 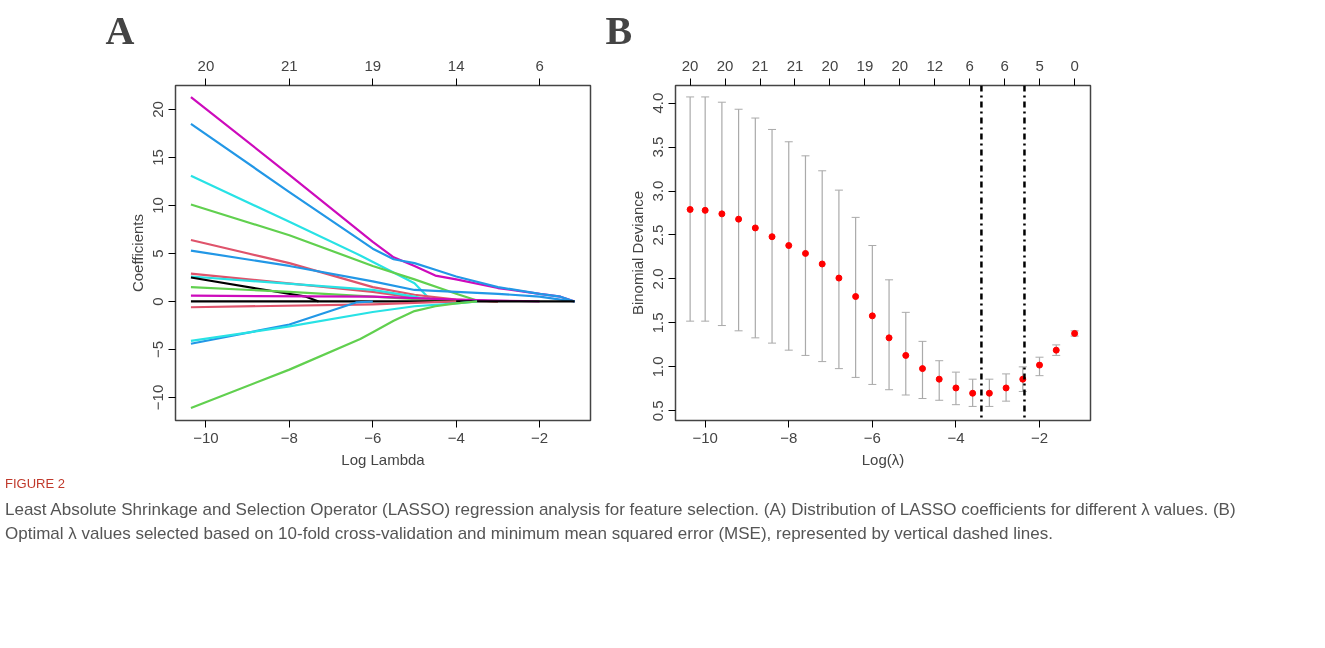 I want to click on x-axis-title: Log Lambda, so click(x=383, y=459).